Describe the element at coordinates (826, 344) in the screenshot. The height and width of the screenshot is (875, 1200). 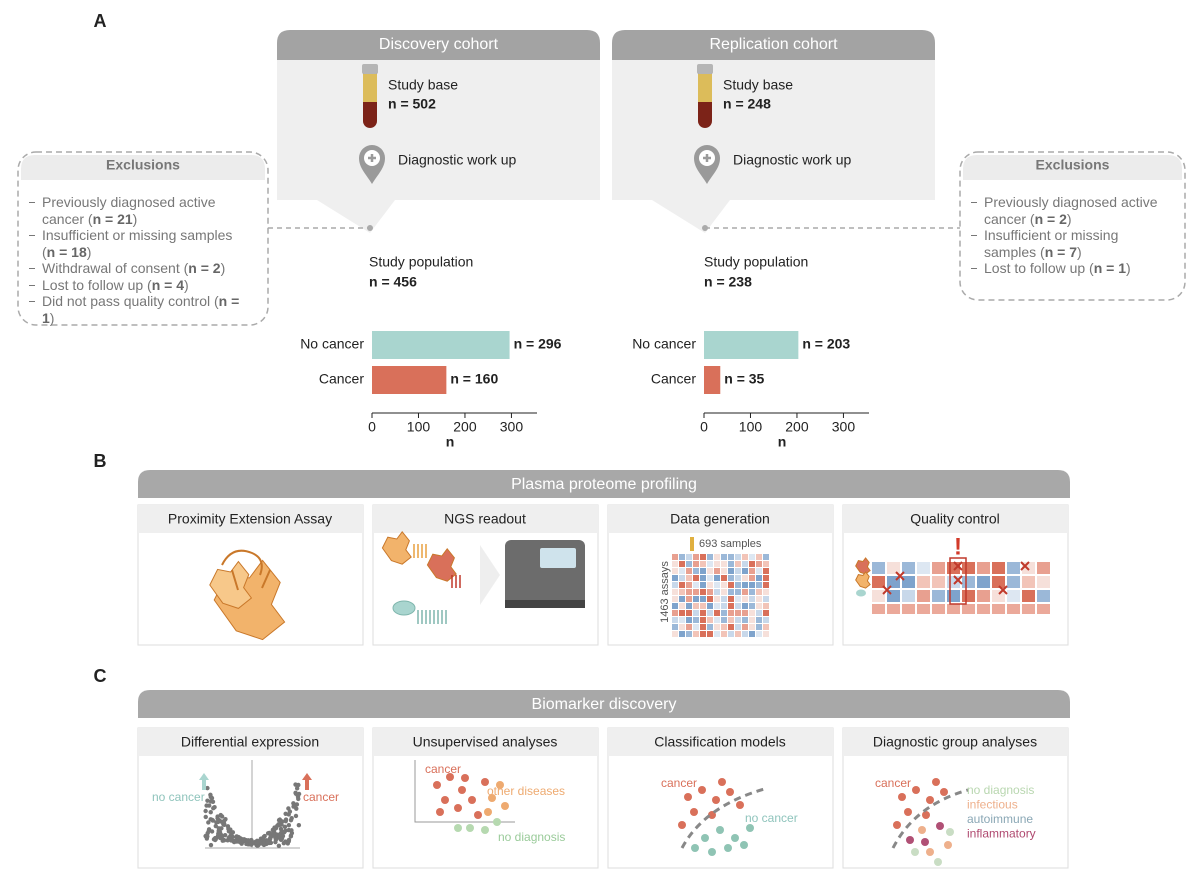
I see `value-label: n = 203` at that location.